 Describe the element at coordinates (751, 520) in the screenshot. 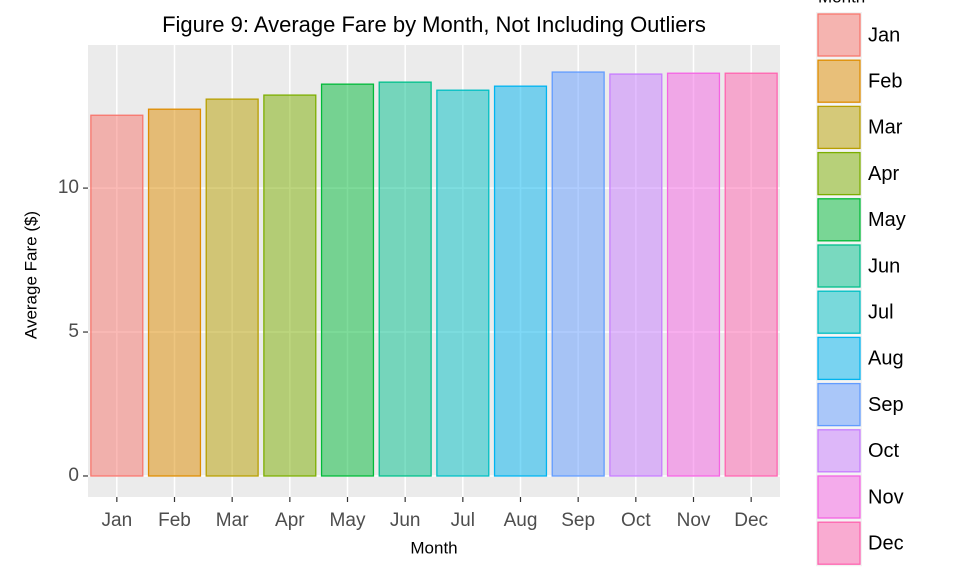

I see `x-tick-label: Dec` at that location.